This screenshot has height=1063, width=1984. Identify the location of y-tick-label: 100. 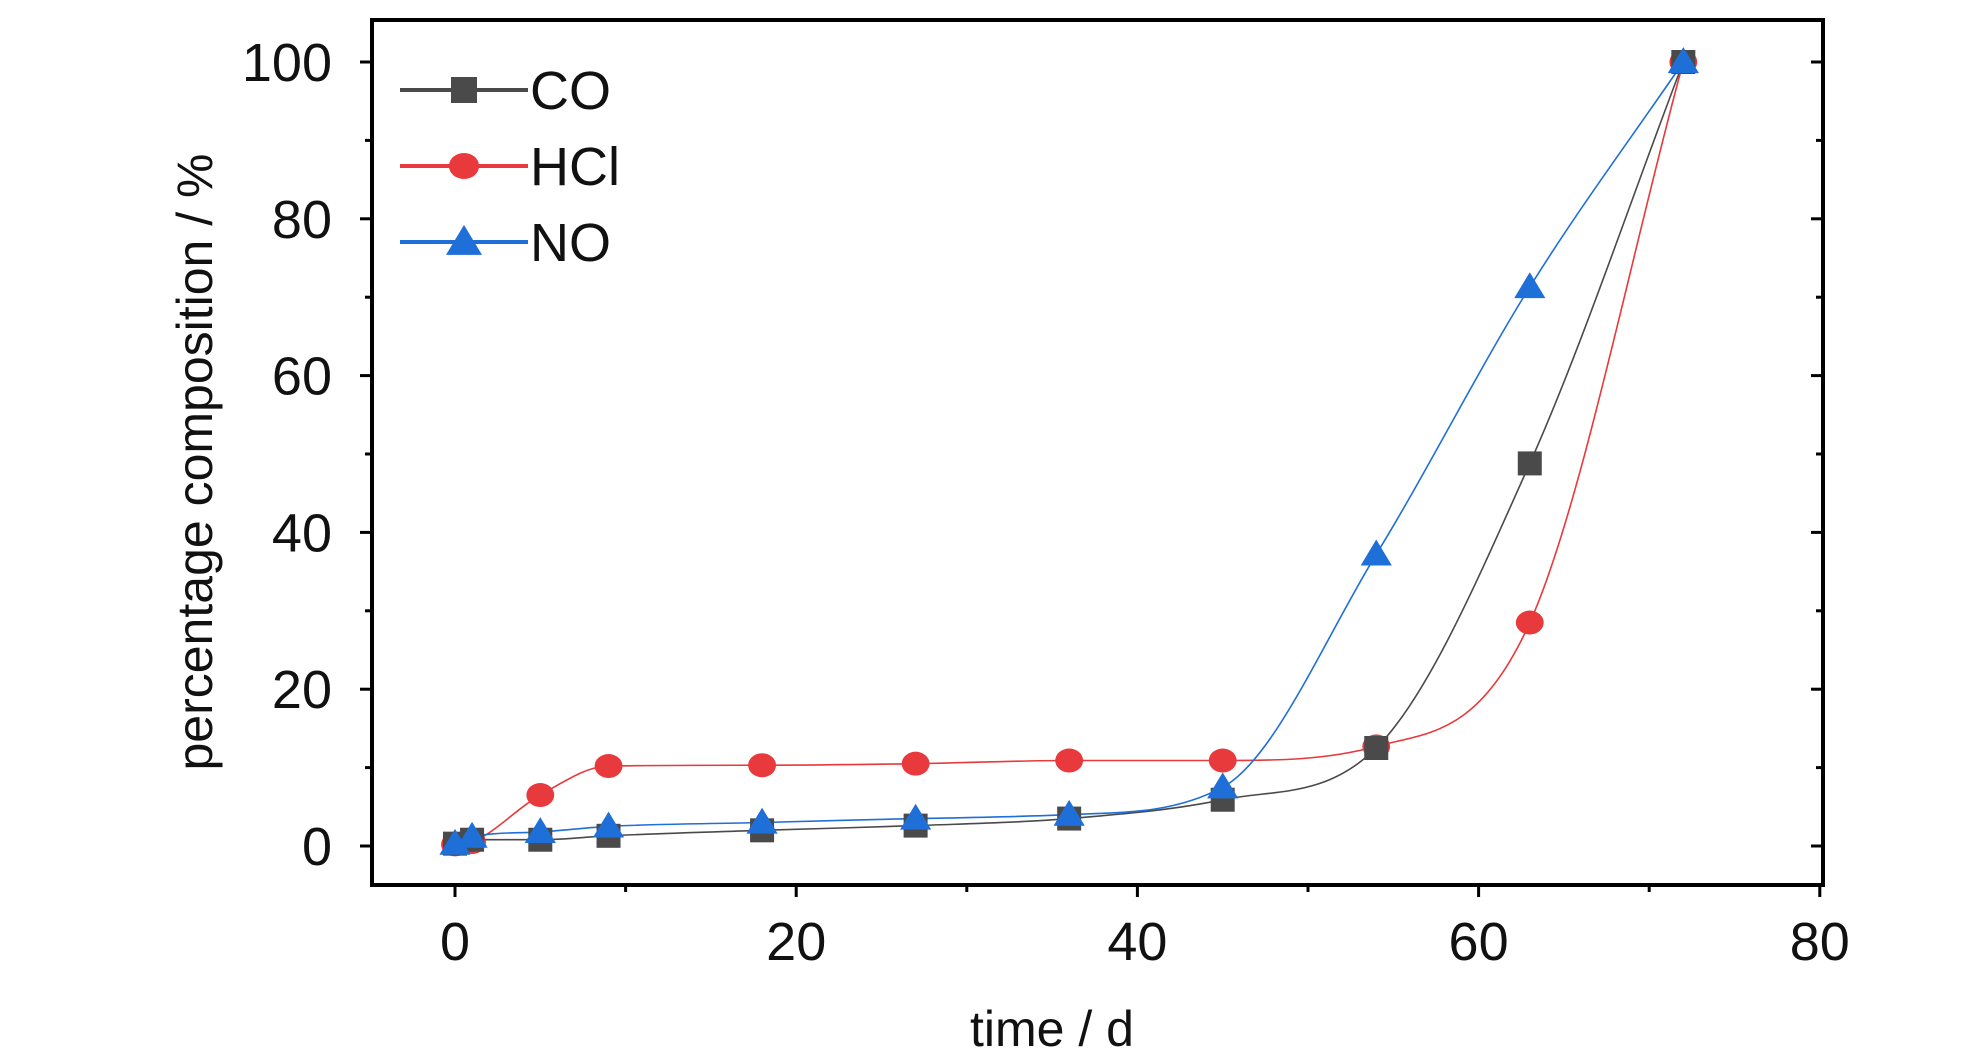
(287, 63).